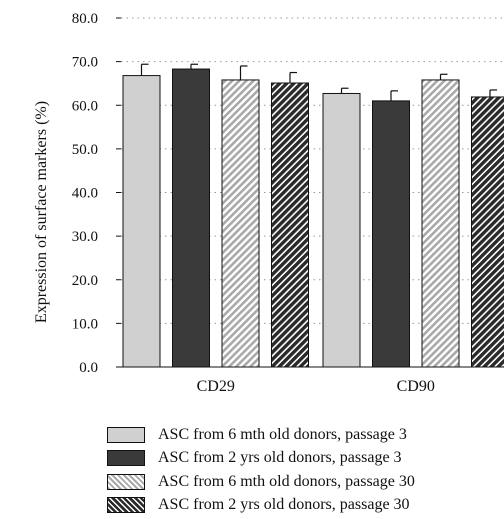  Describe the element at coordinates (85, 194) in the screenshot. I see `y-tick-label: 40.0` at that location.